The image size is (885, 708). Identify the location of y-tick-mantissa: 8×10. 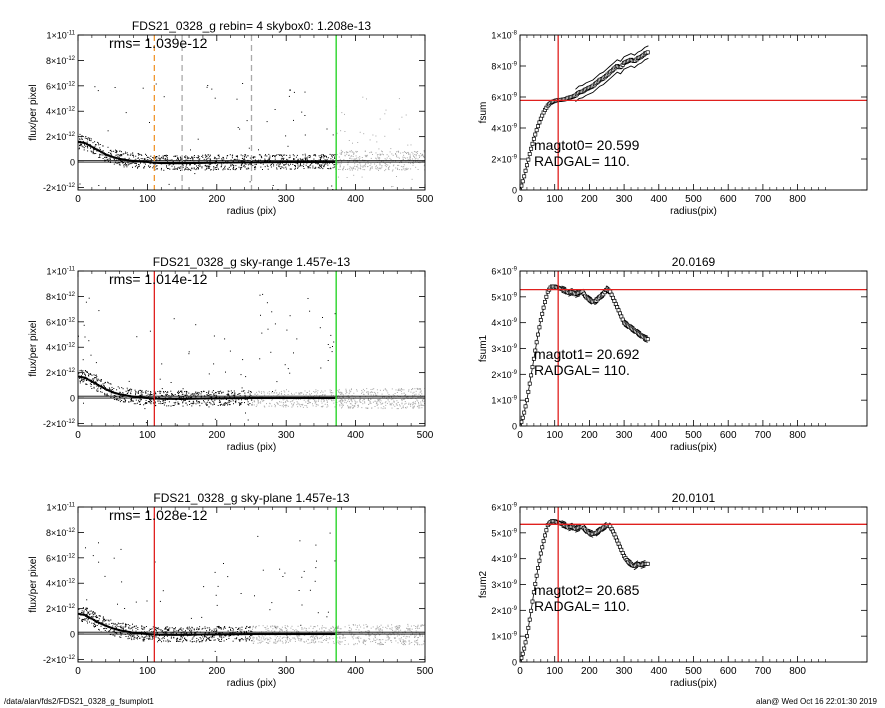
(501, 67).